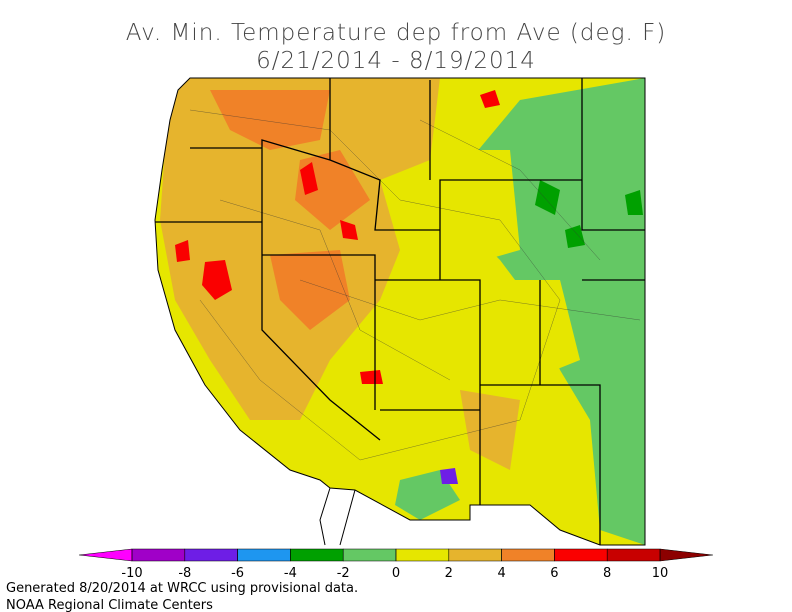  Describe the element at coordinates (184, 573) in the screenshot. I see `legend-tick-label: -8` at that location.